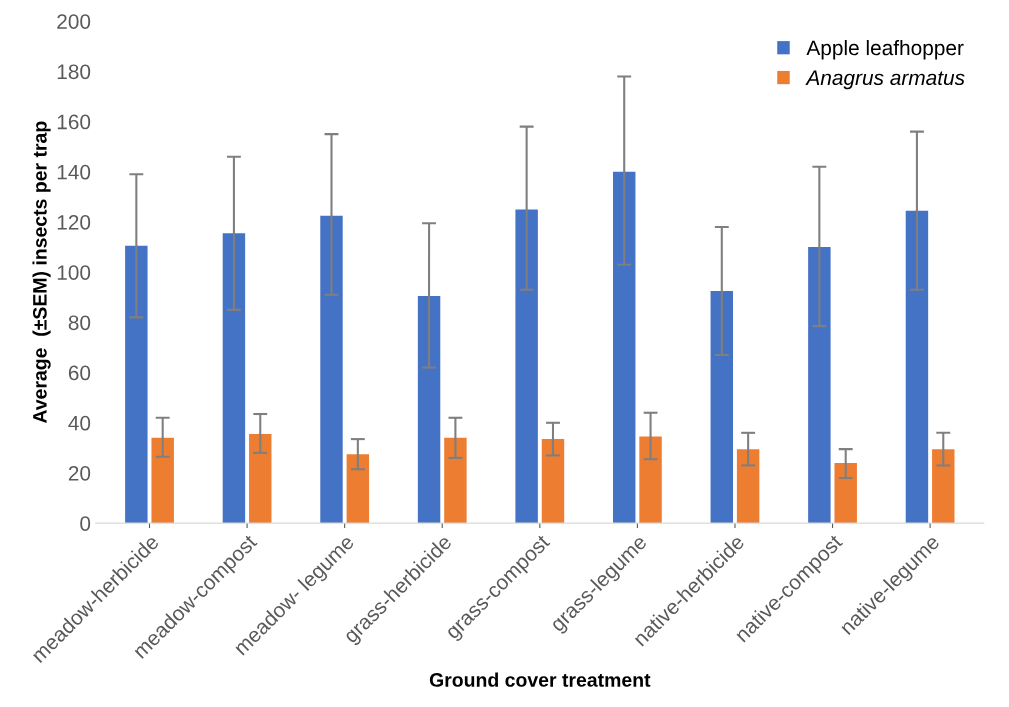 The height and width of the screenshot is (707, 1009). I want to click on y-tick-label: 20, so click(79, 473).